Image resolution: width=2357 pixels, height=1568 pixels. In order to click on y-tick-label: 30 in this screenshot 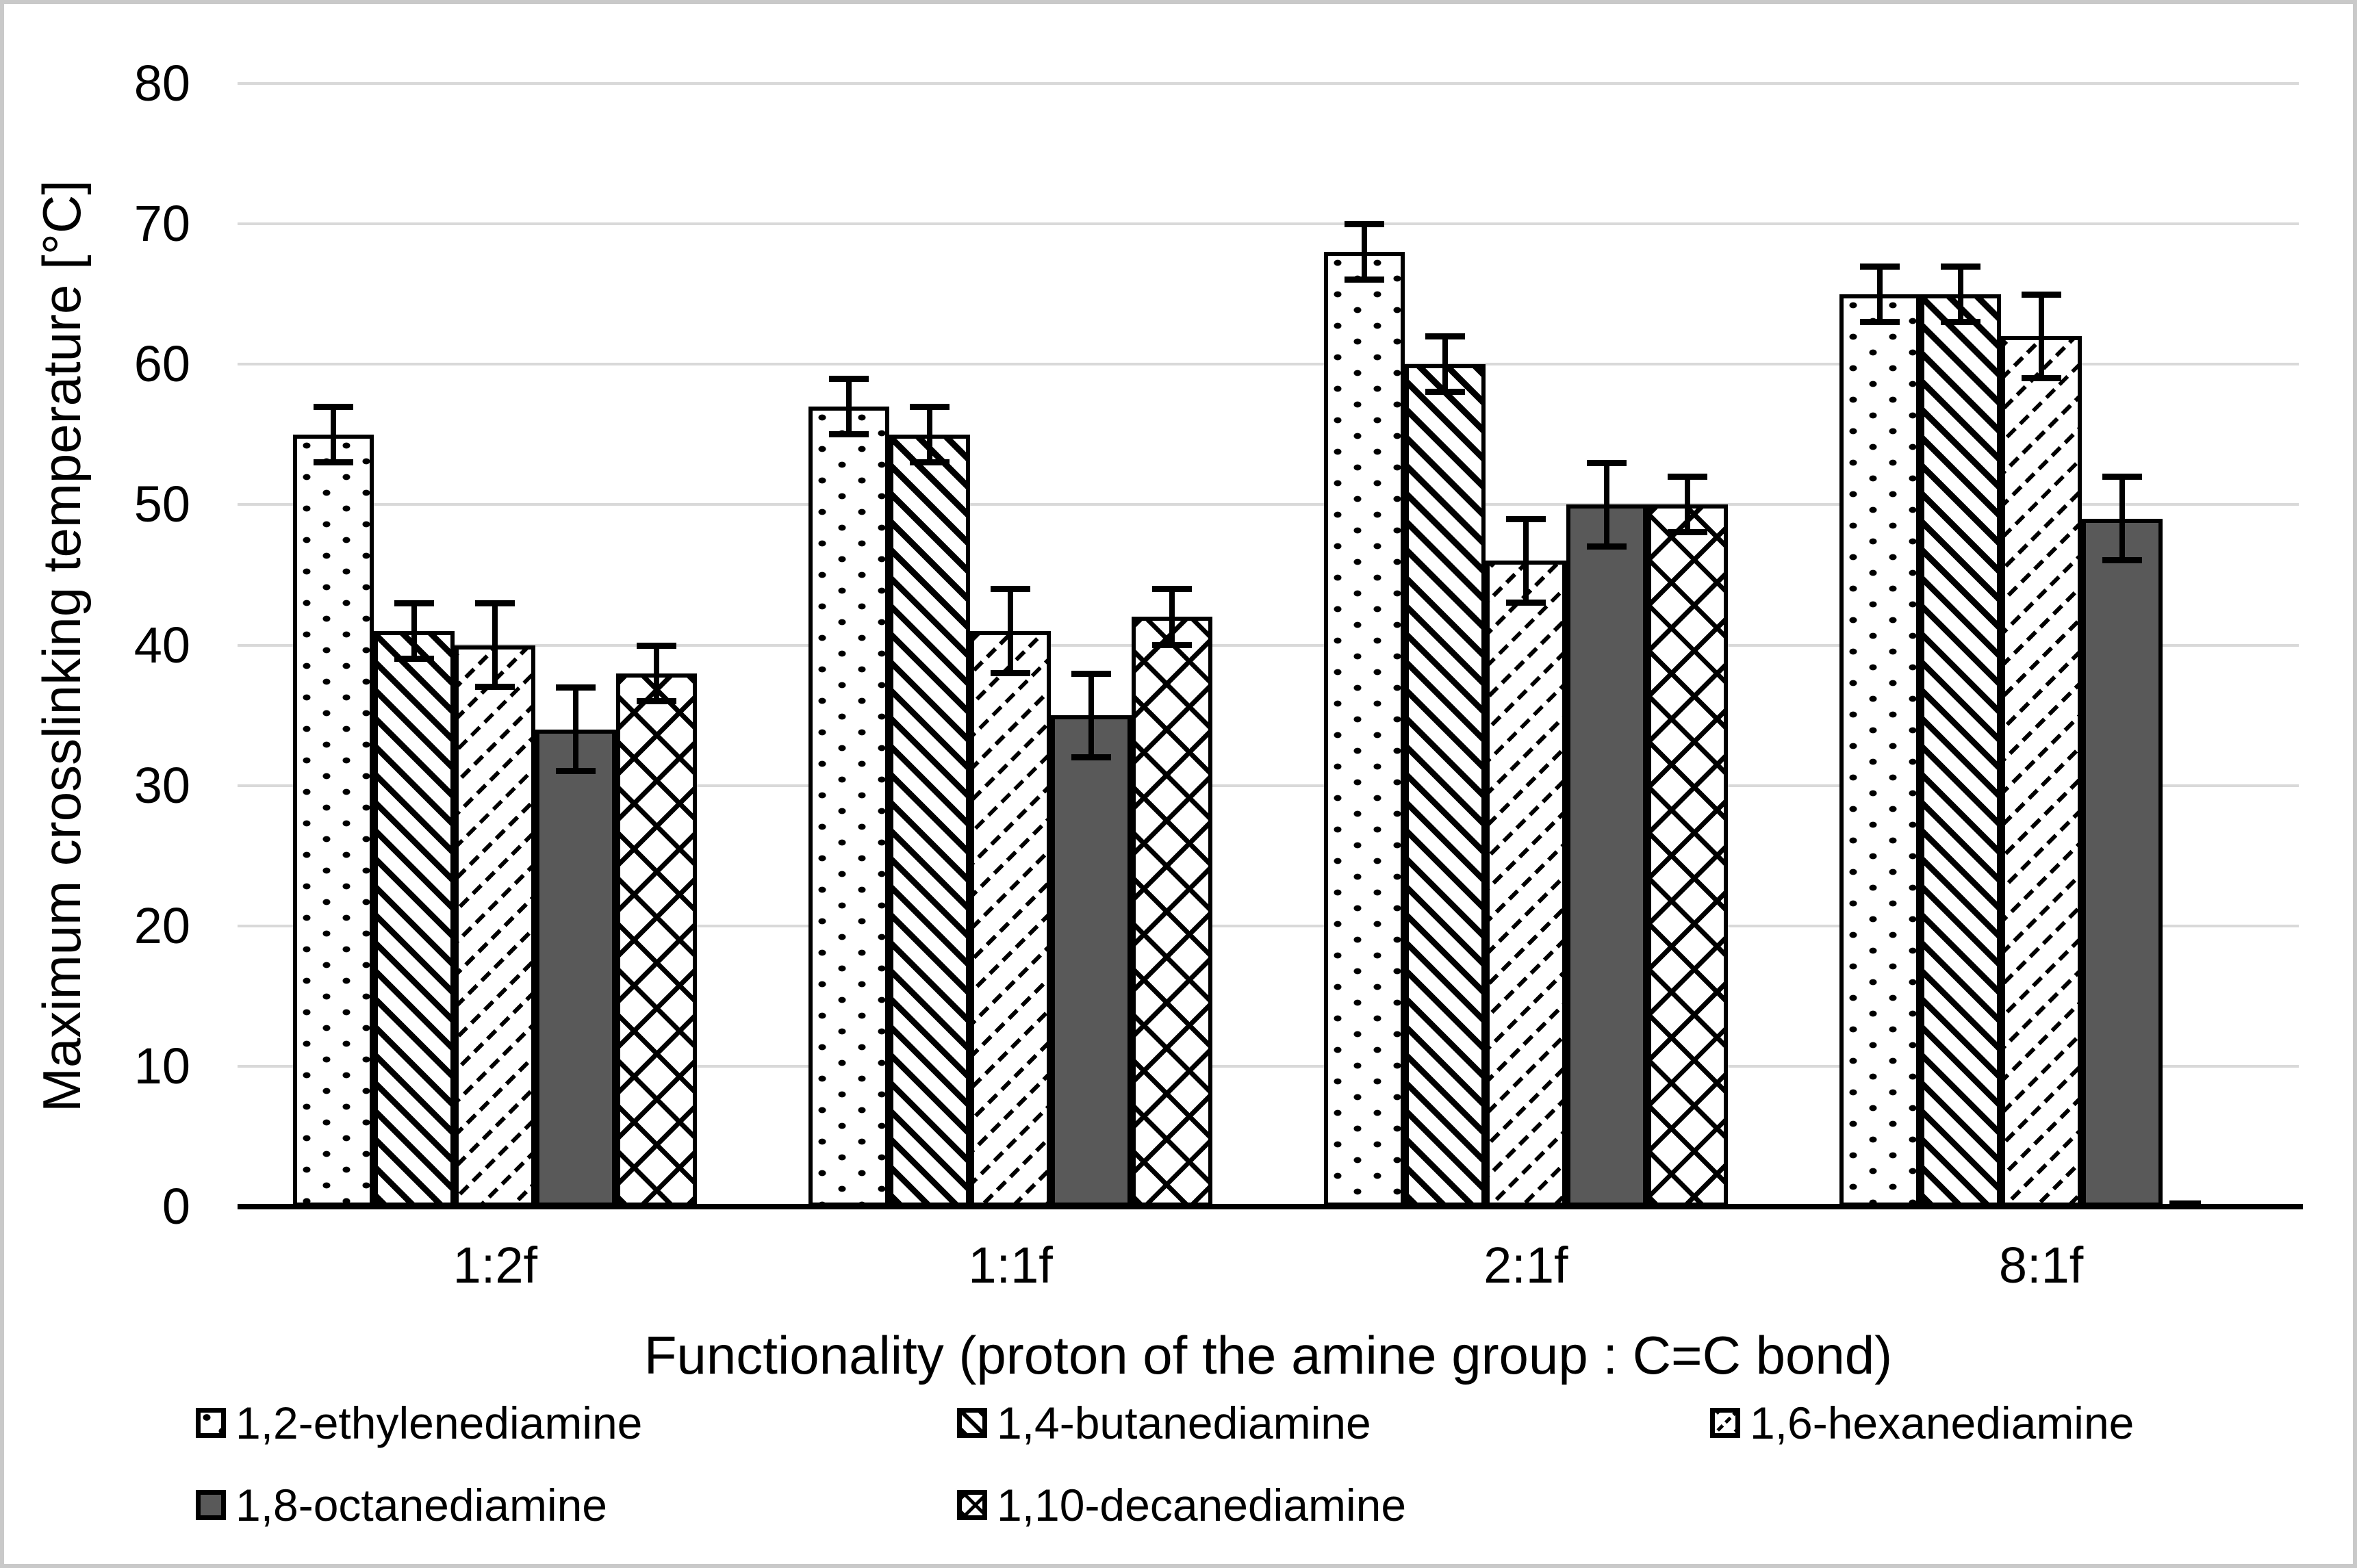, I will do `click(162, 785)`.